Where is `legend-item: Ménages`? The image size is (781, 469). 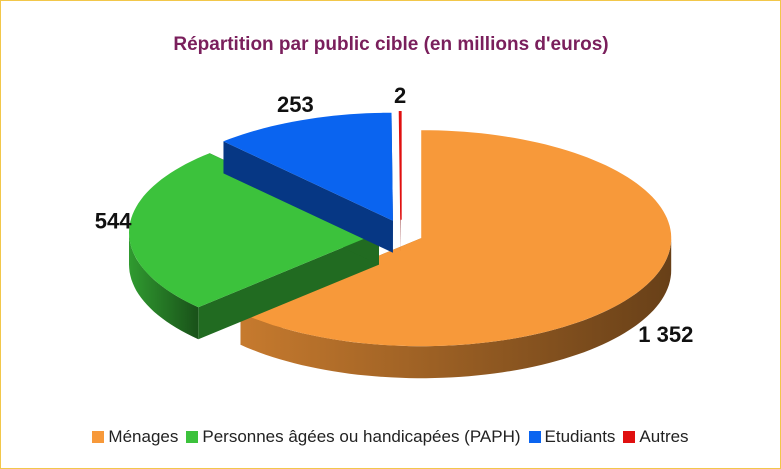 legend-item: Ménages is located at coordinates (135, 437).